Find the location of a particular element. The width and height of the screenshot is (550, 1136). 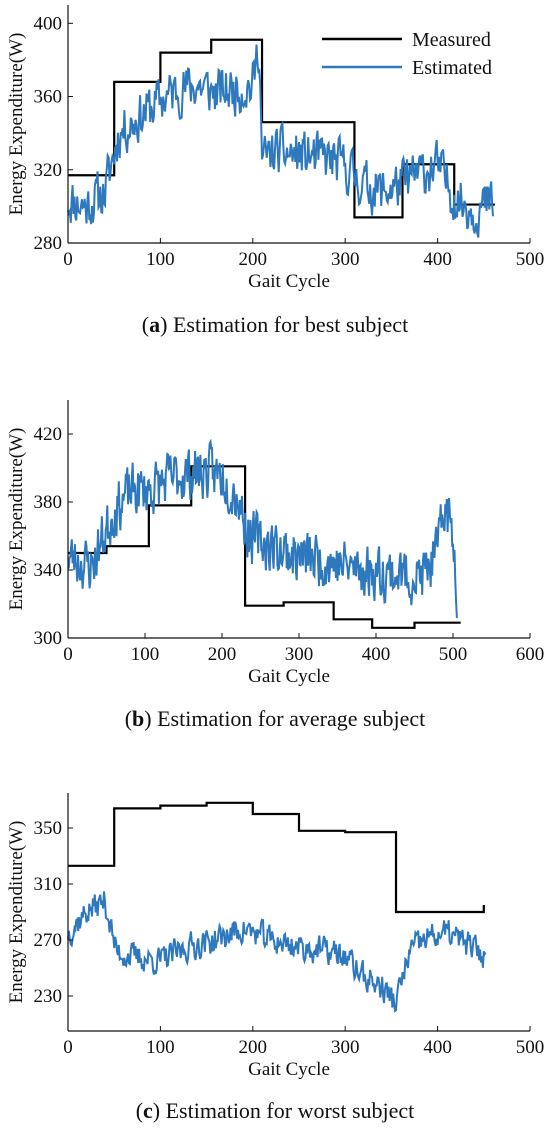

y-tick-label: 400 is located at coordinates (48, 23).